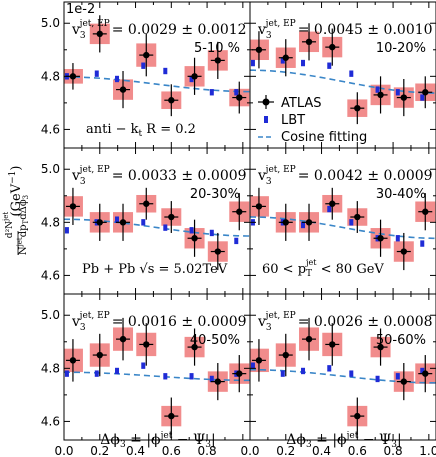 The image size is (436, 457). What do you see at coordinates (321, 450) in the screenshot?
I see `x-tick-label: 0.4` at bounding box center [321, 450].